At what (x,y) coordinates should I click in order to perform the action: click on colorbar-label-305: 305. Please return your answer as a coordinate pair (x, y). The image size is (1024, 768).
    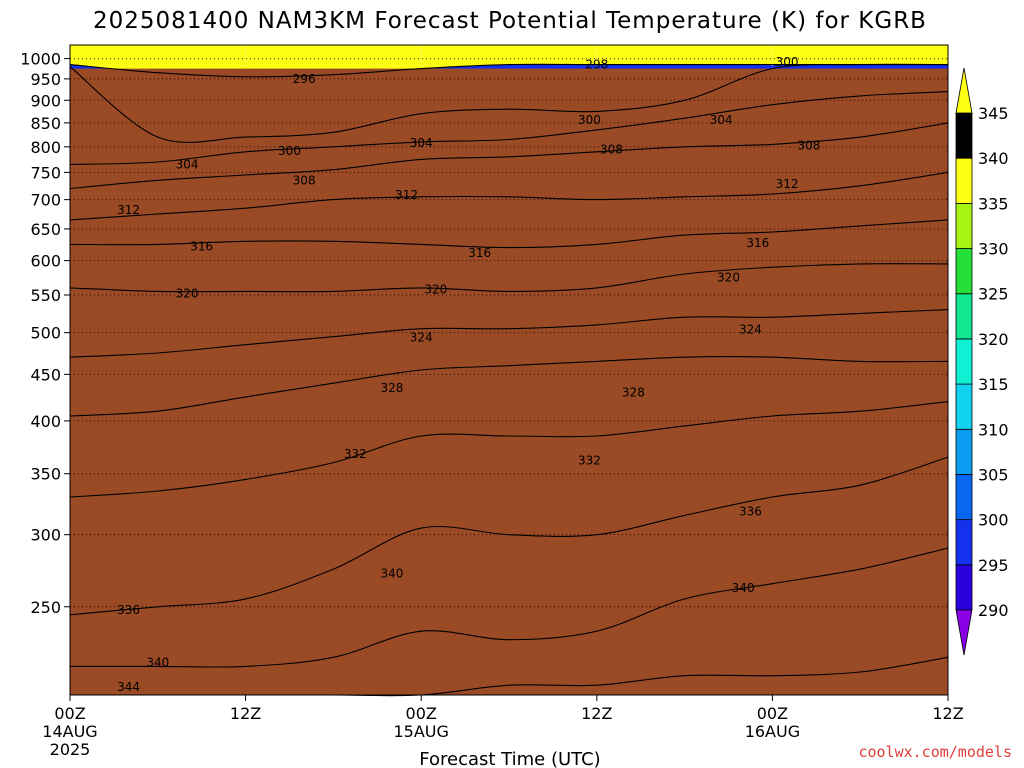
    Looking at the image, I should click on (993, 474).